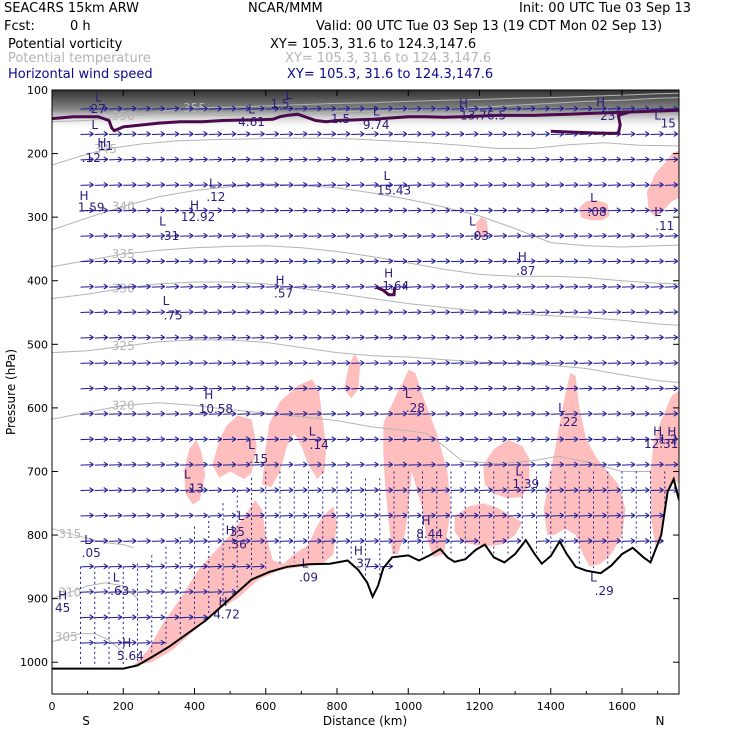 This screenshot has height=740, width=740. What do you see at coordinates (69, 534) in the screenshot?
I see `theta-label-315: 315` at bounding box center [69, 534].